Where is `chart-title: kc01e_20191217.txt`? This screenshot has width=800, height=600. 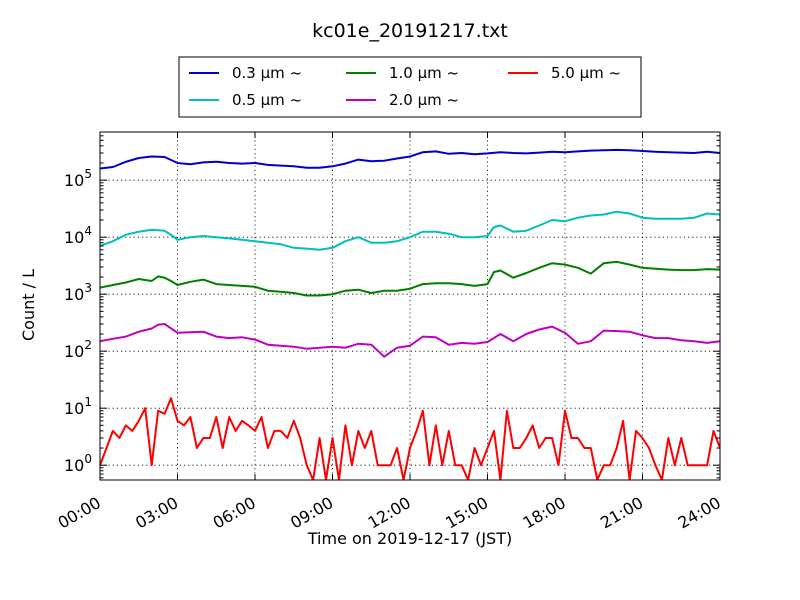
chart-title: kc01e_20191217.txt is located at coordinates (410, 31).